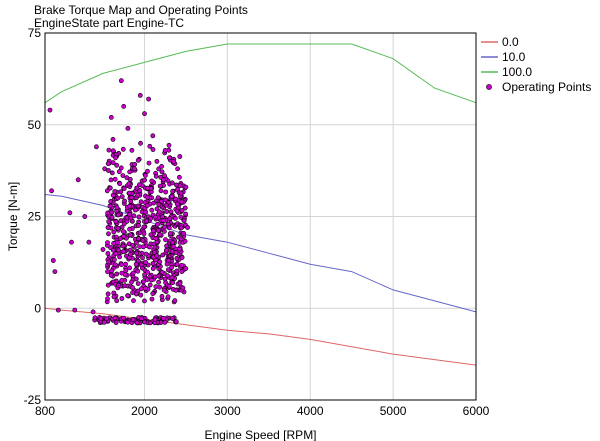  I want to click on chart-subtitle: EngineState part Engine-TC, so click(109, 23).